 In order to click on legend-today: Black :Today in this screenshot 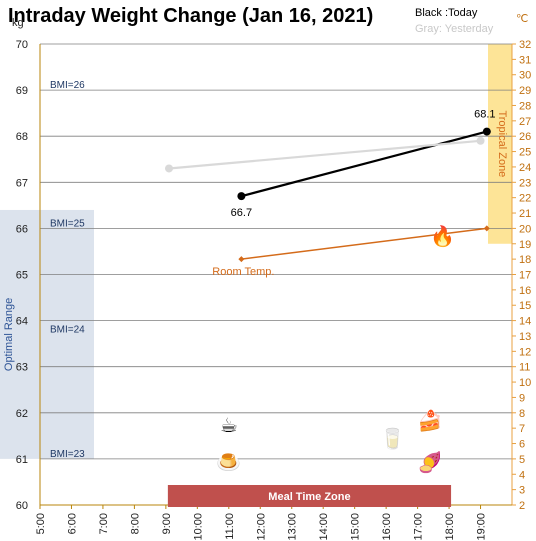, I will do `click(446, 13)`.